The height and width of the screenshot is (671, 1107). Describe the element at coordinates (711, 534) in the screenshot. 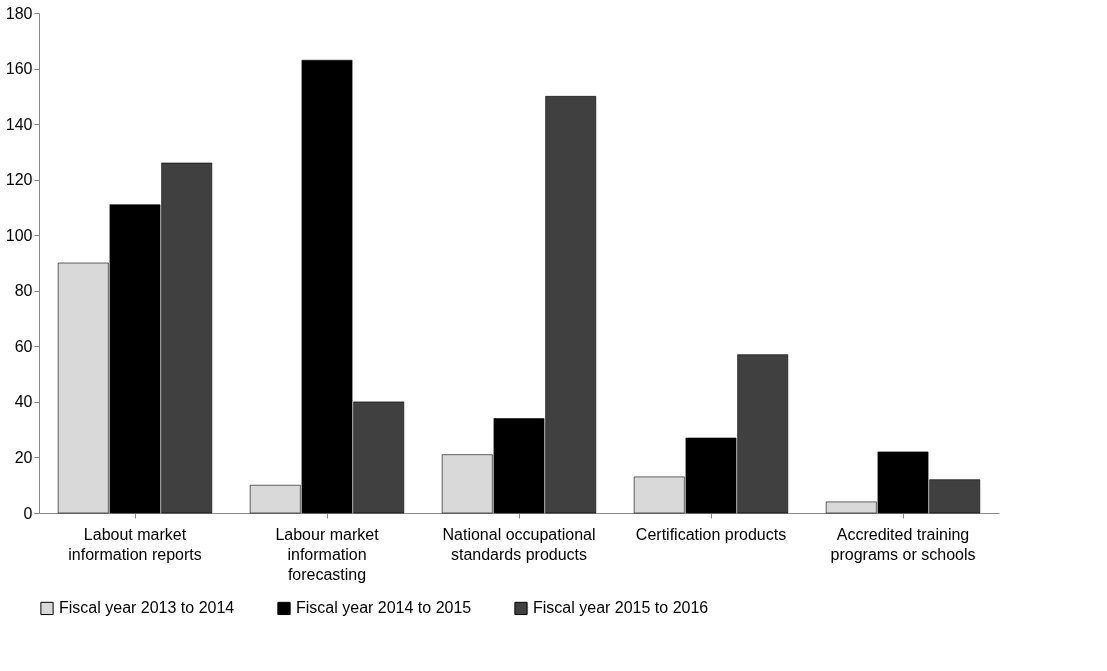

I see `x-tick-label: Certification products` at that location.